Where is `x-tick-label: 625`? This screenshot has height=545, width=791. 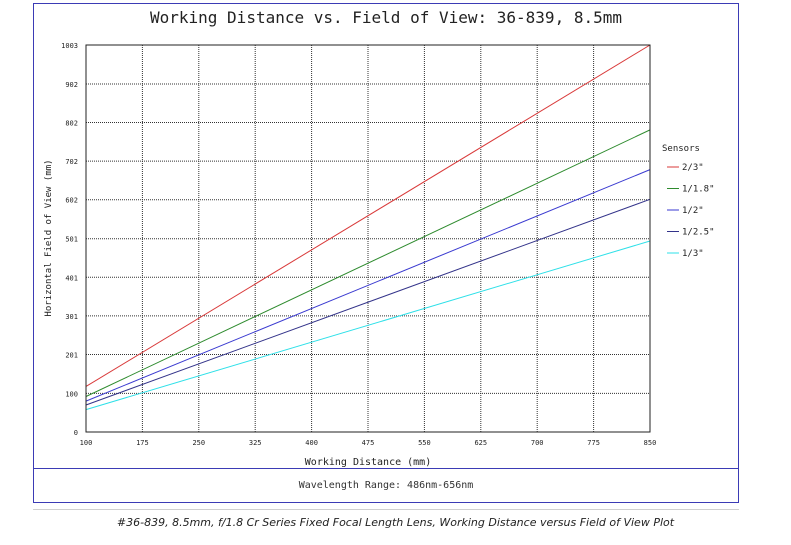
x-tick-label: 625 is located at coordinates (480, 443).